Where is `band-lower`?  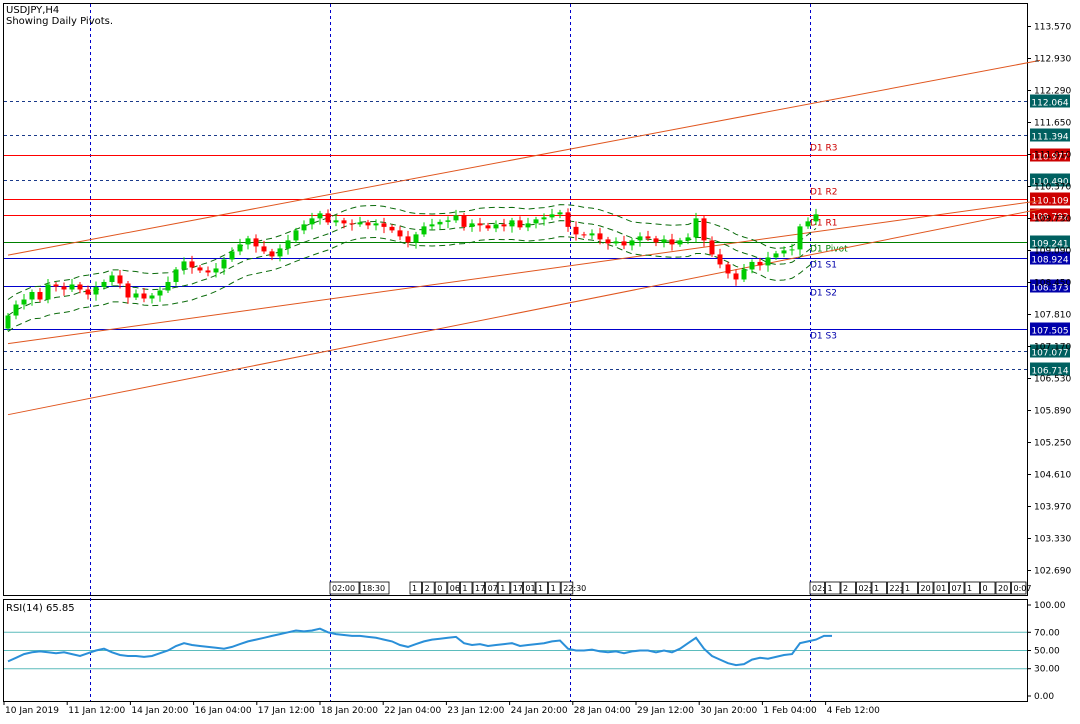
band-lower is located at coordinates (412, 284).